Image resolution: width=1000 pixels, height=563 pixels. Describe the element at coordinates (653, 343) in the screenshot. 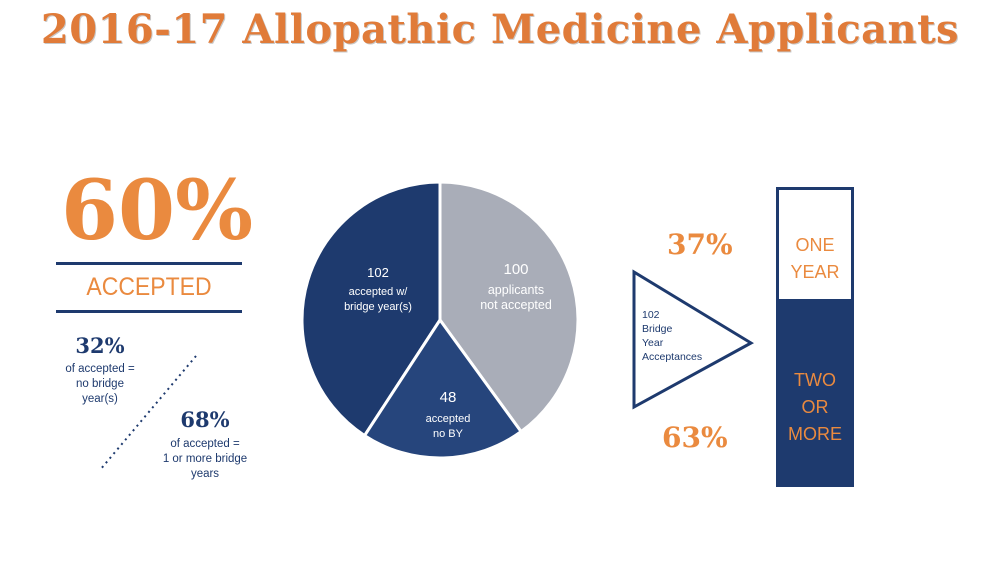

I see `triangle-line: Year` at that location.